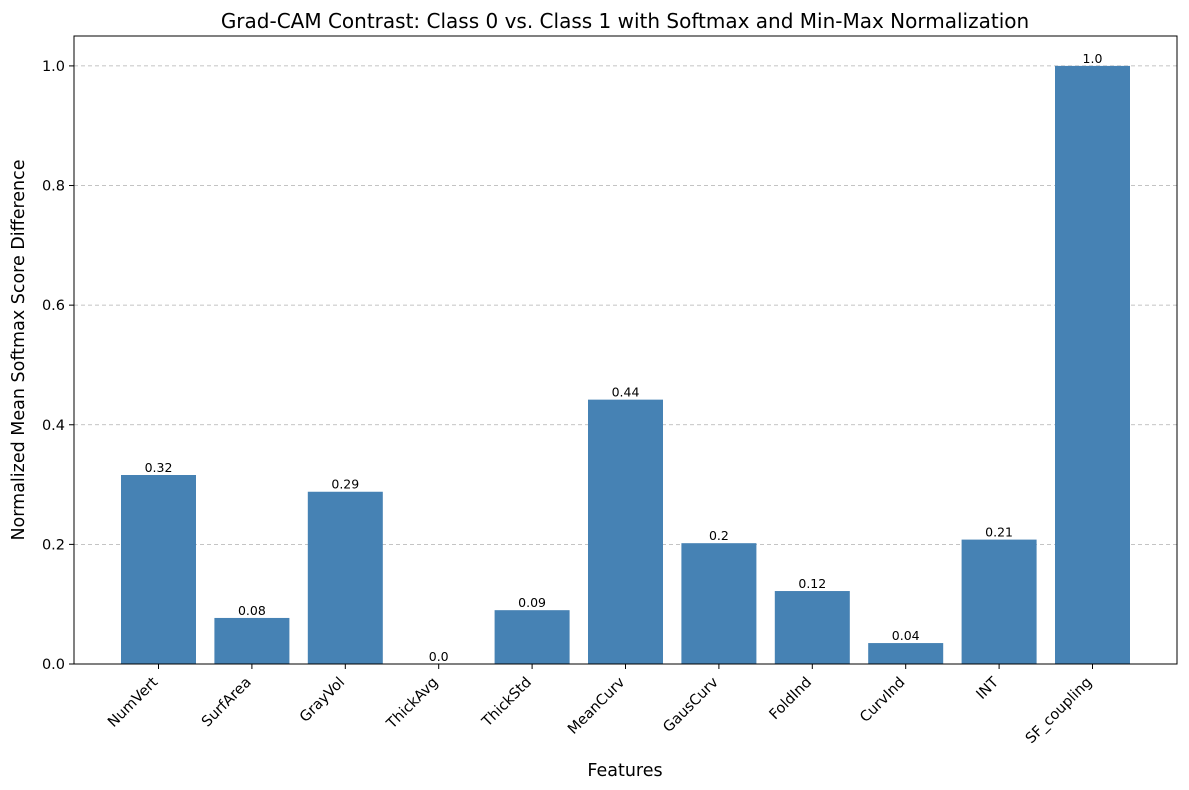 This screenshot has width=1189, height=790. What do you see at coordinates (133, 702) in the screenshot?
I see `x-tick-label: NumVert` at bounding box center [133, 702].